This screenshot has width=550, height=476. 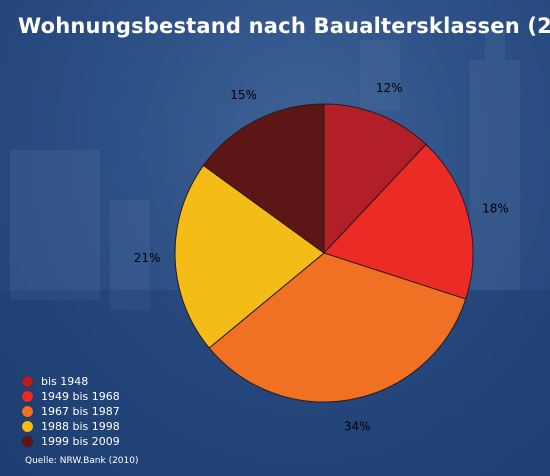 What do you see at coordinates (80, 426) in the screenshot?
I see `legend-label-4: 1988 bis 1998` at bounding box center [80, 426].